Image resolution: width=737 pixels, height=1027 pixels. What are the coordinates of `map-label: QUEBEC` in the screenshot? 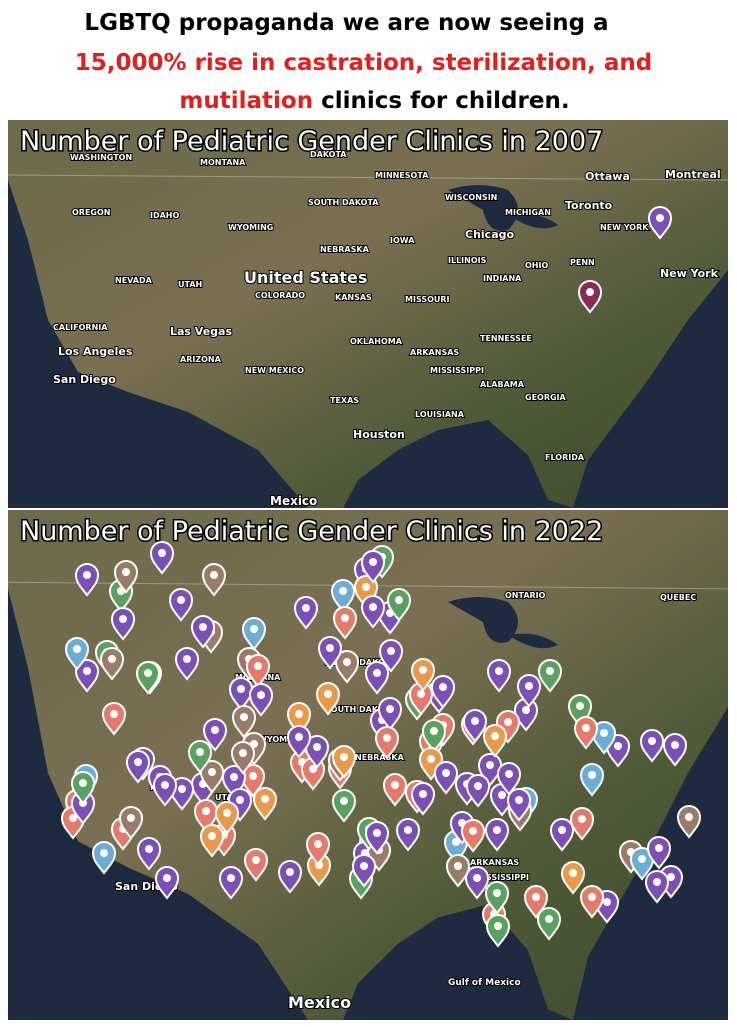 It's located at (678, 597).